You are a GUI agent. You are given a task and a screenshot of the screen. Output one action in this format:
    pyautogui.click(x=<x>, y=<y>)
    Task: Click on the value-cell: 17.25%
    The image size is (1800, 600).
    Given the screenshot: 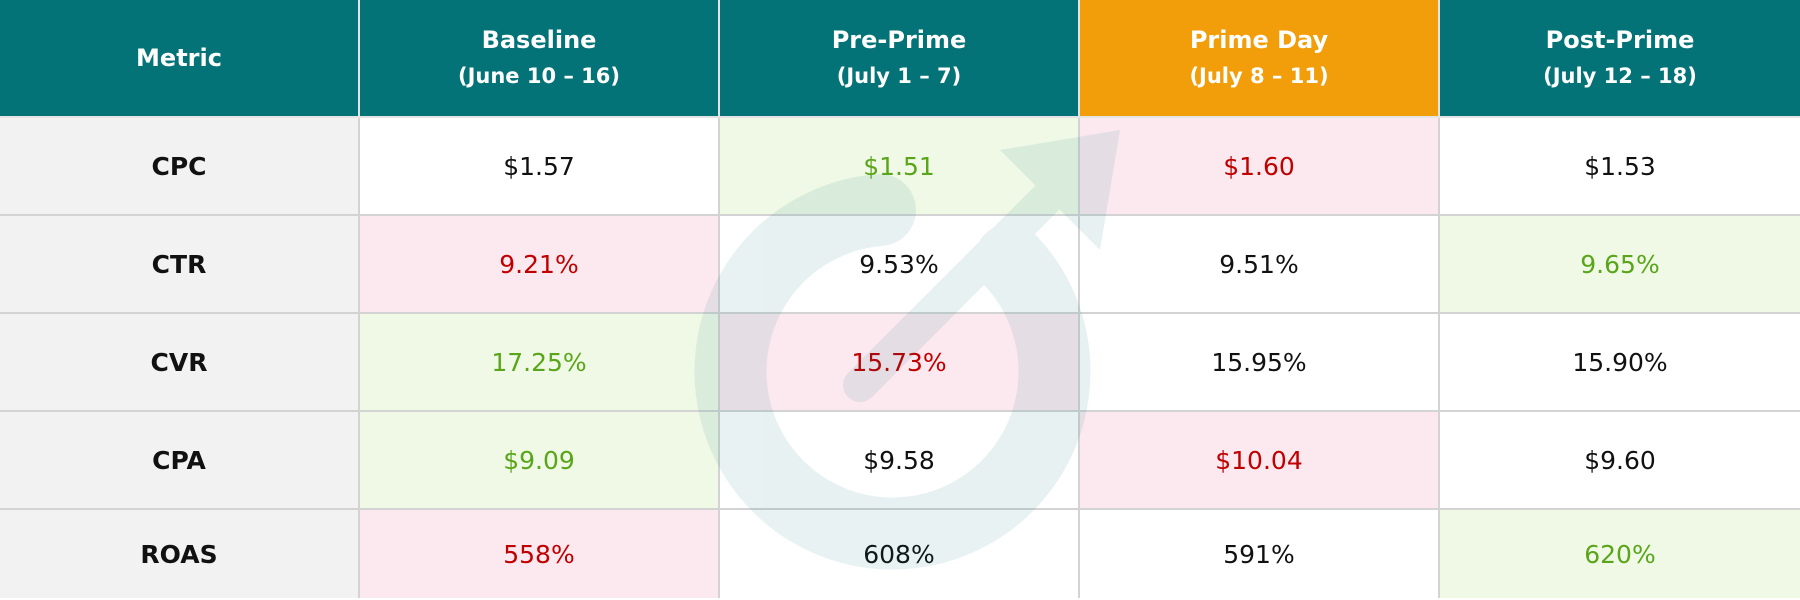 What is the action you would take?
    pyautogui.click(x=540, y=363)
    